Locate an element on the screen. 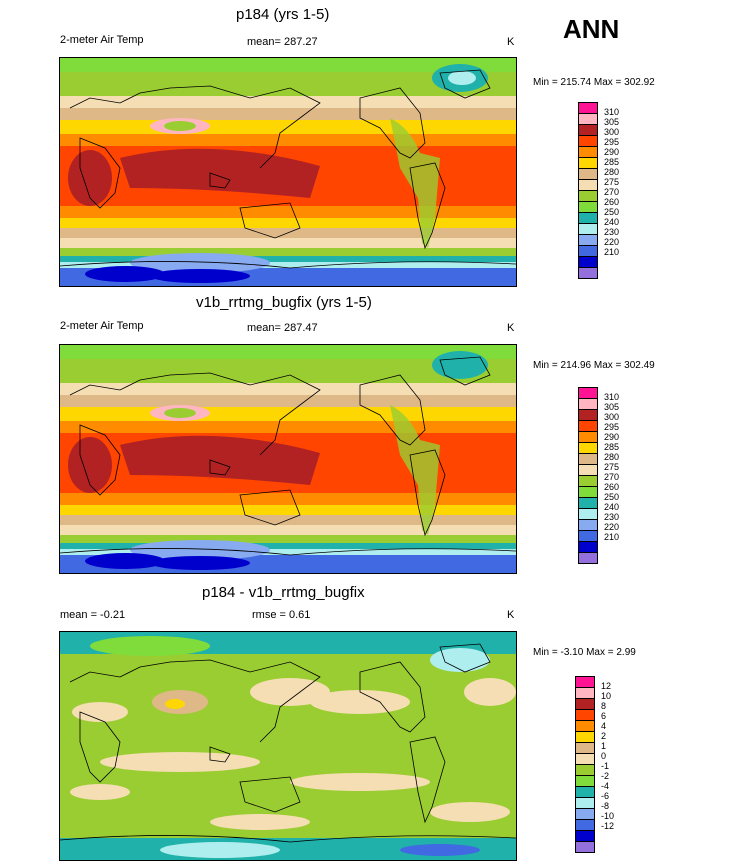 The height and width of the screenshot is (865, 732). panel2-colorbar is located at coordinates (588, 475).